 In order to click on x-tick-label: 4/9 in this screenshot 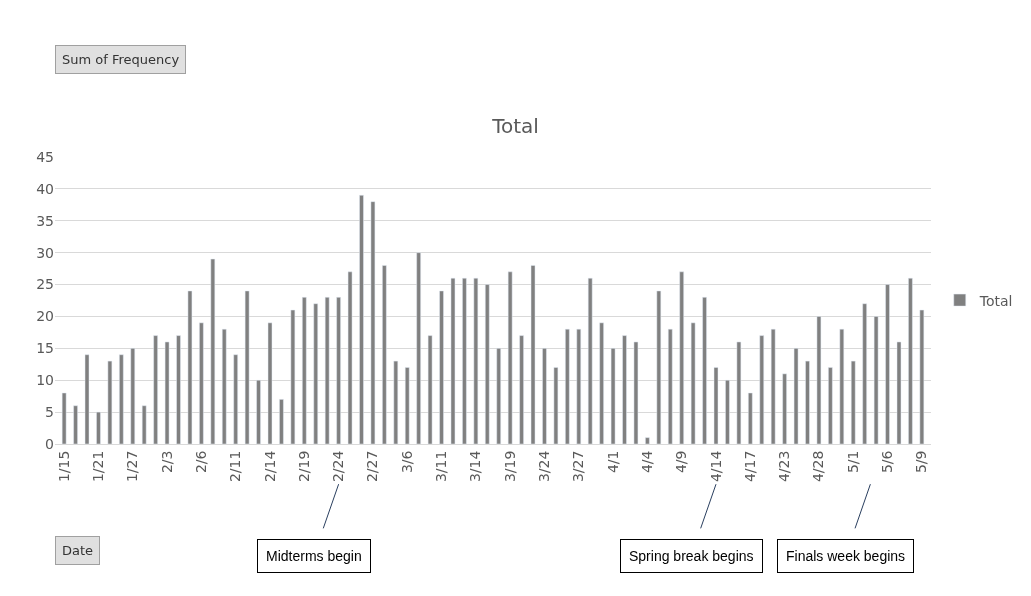, I will do `click(681, 462)`.